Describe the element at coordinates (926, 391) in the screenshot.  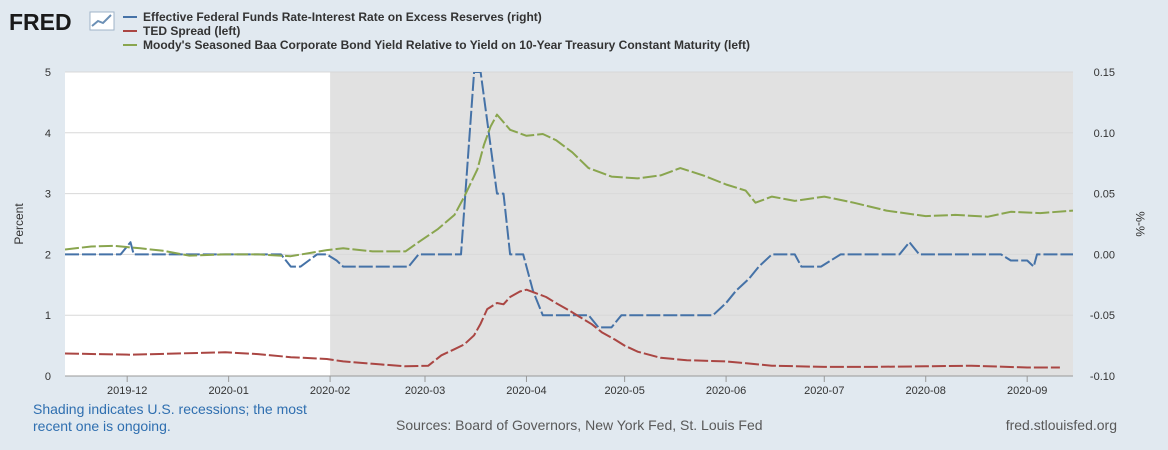
I see `x-tick-label: 2020-08` at that location.